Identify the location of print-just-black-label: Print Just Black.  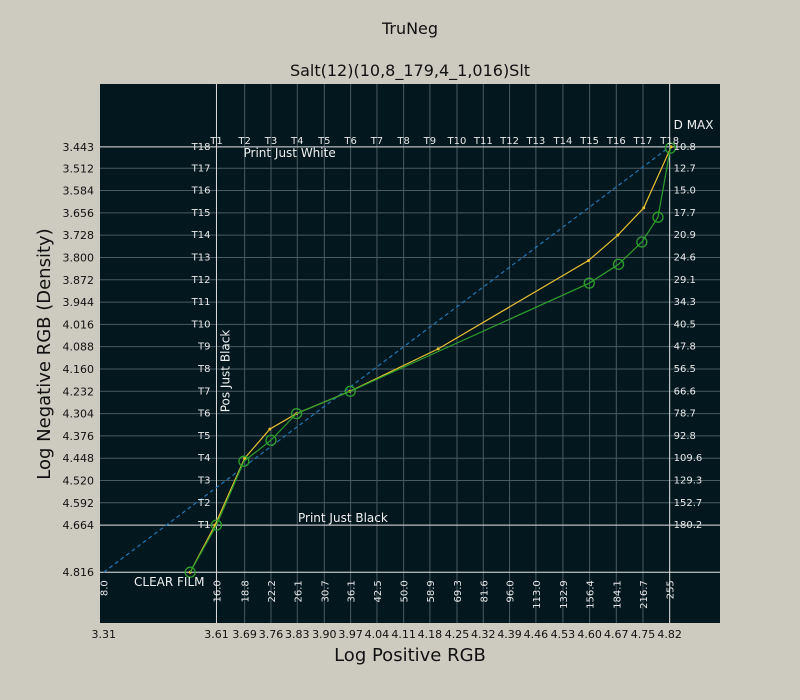
(343, 518).